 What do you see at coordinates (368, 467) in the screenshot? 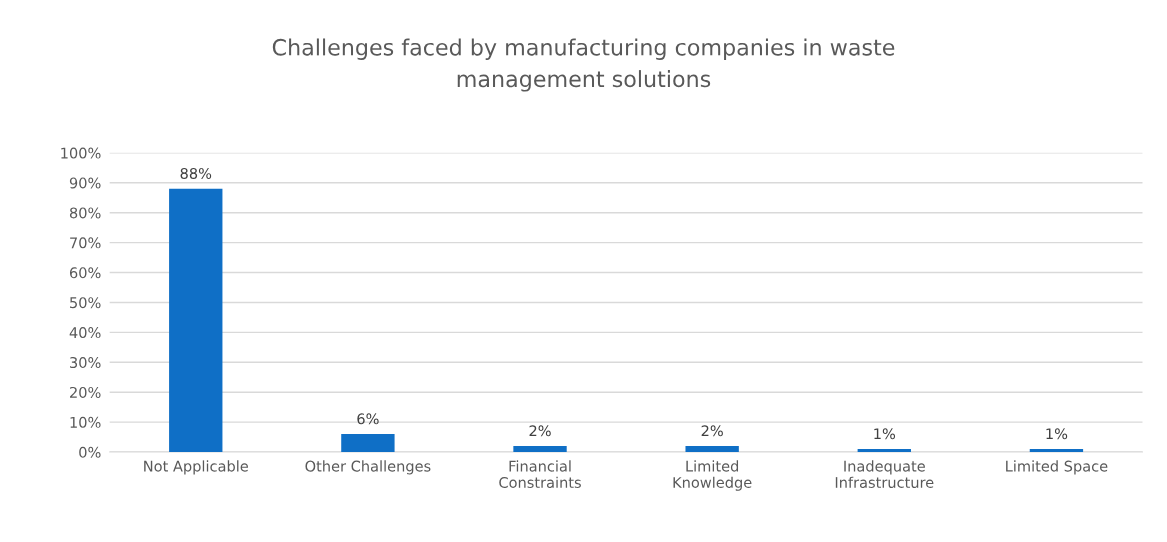
I see `x-tick-label: Other Challenges` at bounding box center [368, 467].